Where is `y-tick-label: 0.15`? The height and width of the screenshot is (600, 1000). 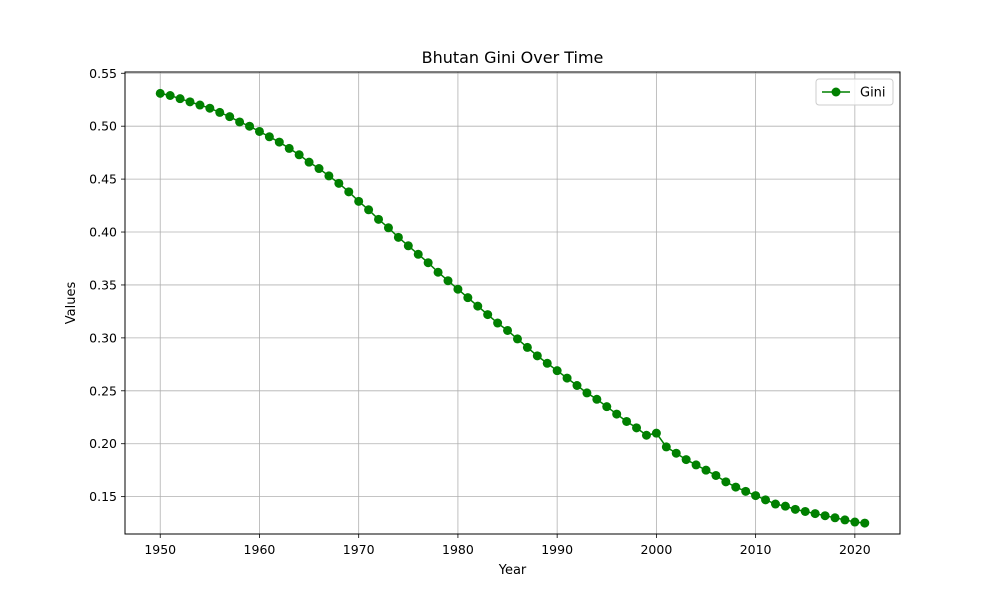 y-tick-label: 0.15 is located at coordinates (103, 496).